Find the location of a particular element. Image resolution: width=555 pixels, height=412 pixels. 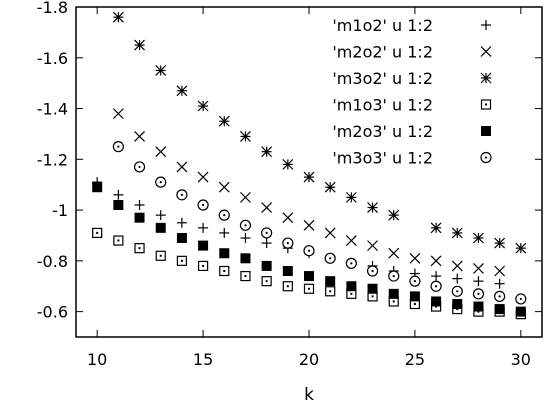

legend-entry: 'm1o2' u 1:2 is located at coordinates (411, 25).